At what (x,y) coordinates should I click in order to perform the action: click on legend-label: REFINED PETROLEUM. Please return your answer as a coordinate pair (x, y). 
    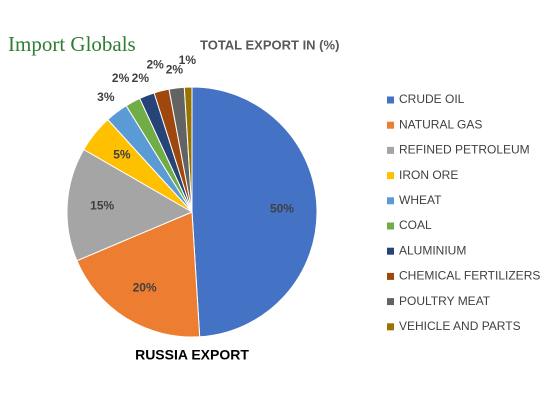
    Looking at the image, I should click on (464, 150).